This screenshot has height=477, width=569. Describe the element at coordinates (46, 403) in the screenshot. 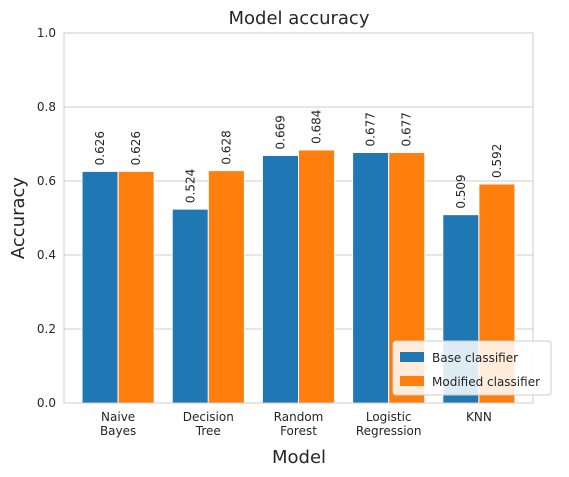

I see `y-tick-label: 0.0` at that location.